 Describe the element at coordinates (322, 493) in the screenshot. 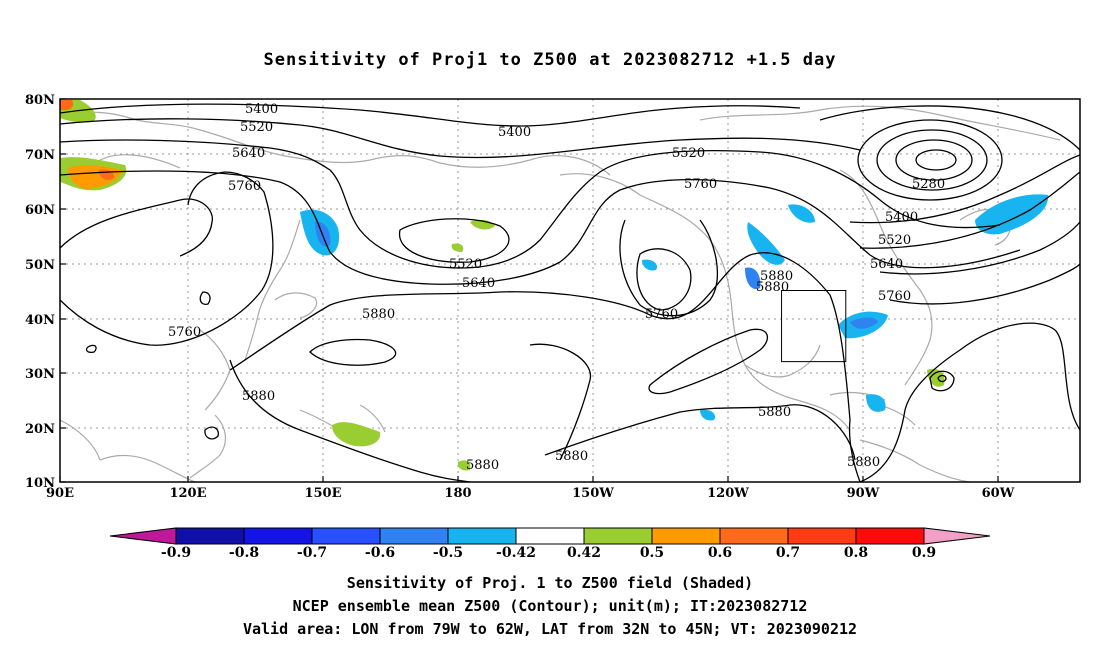

I see `lon-tick-label: 150E` at that location.